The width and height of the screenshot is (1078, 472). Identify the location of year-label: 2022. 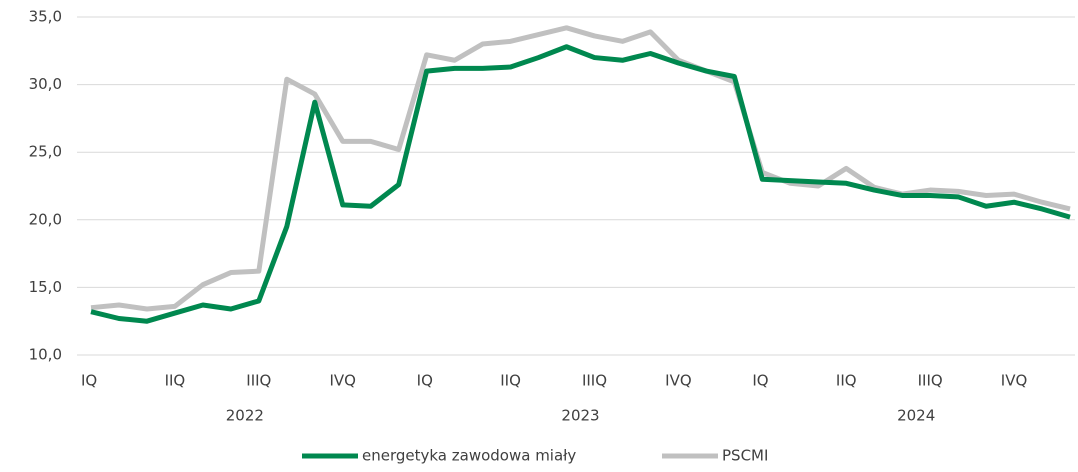
(245, 416).